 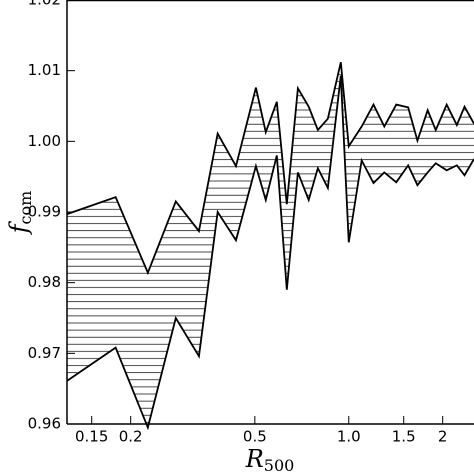 What do you see at coordinates (25, 208) in the screenshot?
I see `y-label-sub: com` at bounding box center [25, 208].